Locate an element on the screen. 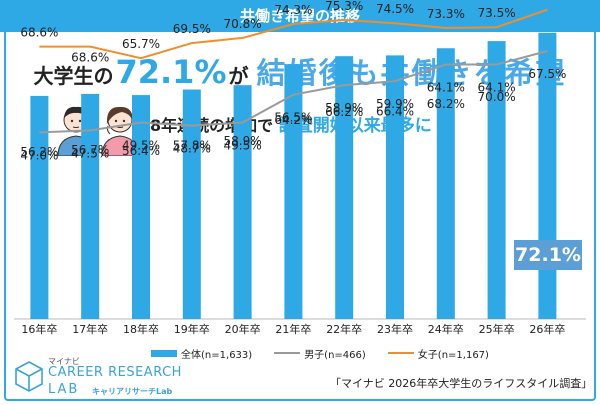 The height and width of the screenshot is (405, 600). legend-item-female: 女子(n=1,167) is located at coordinates (438, 353).